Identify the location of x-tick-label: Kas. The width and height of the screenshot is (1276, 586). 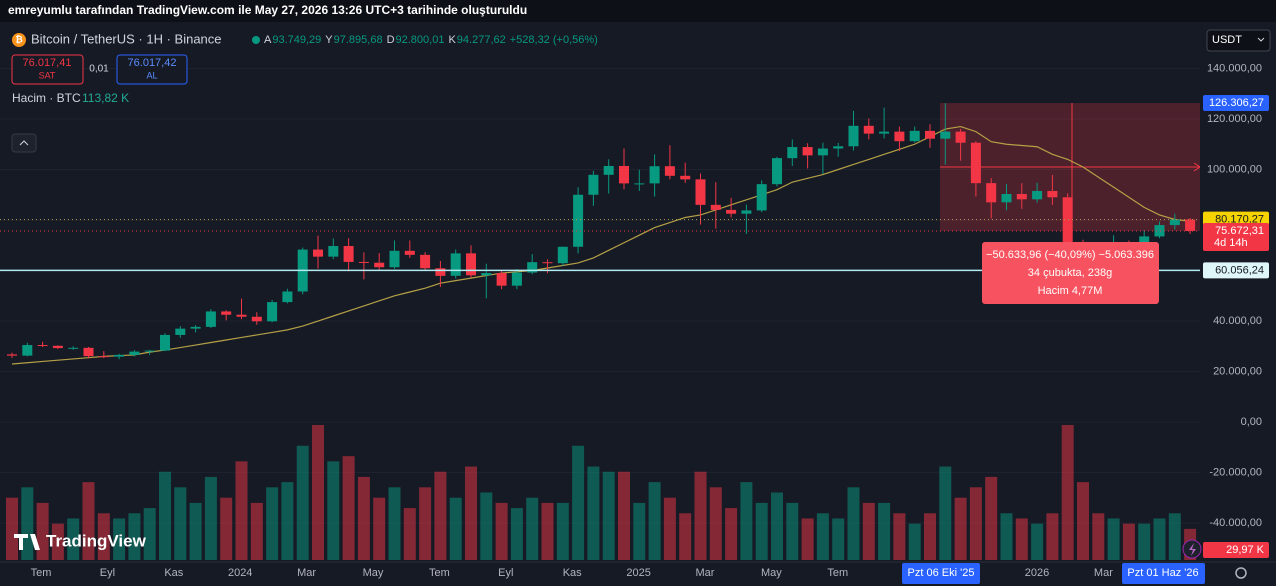
(572, 573).